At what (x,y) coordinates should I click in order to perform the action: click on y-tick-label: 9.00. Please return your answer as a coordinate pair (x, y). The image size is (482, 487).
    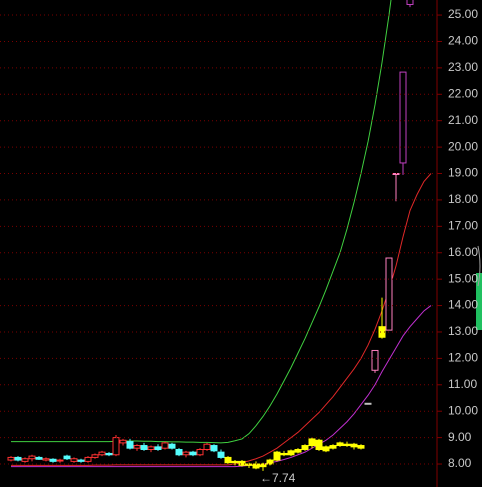
    Looking at the image, I should click on (460, 437).